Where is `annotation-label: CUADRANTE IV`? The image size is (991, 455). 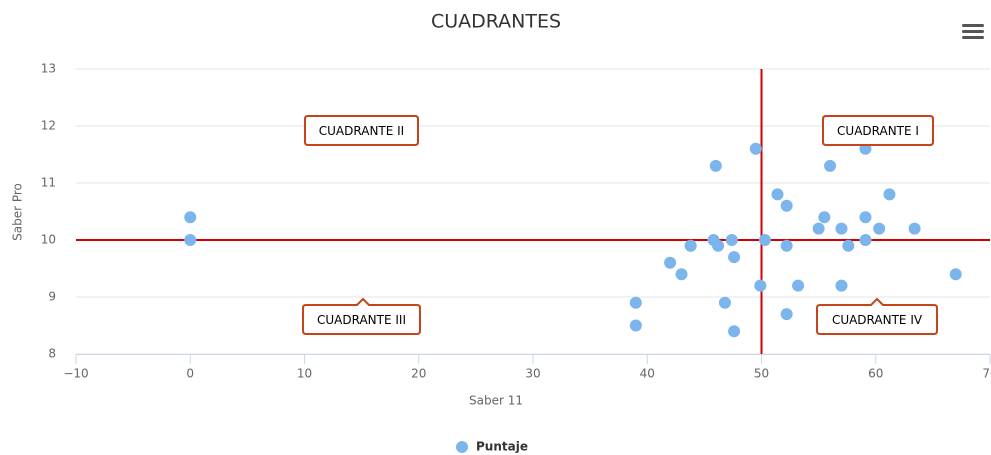 annotation-label: CUADRANTE IV is located at coordinates (877, 320).